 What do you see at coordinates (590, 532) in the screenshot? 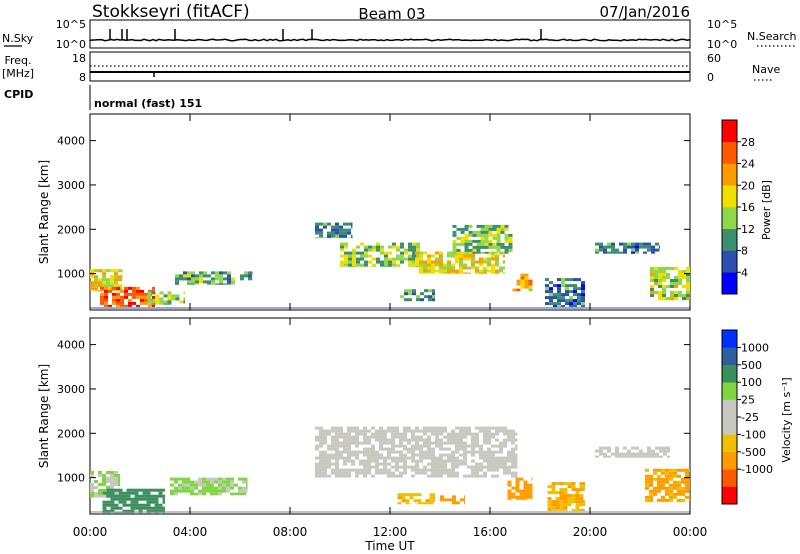
I see `velocity-xtick-label: 20:00` at bounding box center [590, 532].